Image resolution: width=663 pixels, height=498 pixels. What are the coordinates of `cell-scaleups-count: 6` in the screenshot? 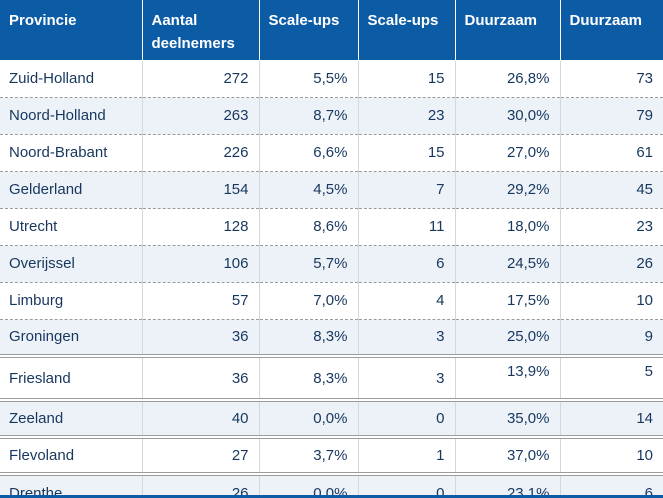 It's located at (407, 263).